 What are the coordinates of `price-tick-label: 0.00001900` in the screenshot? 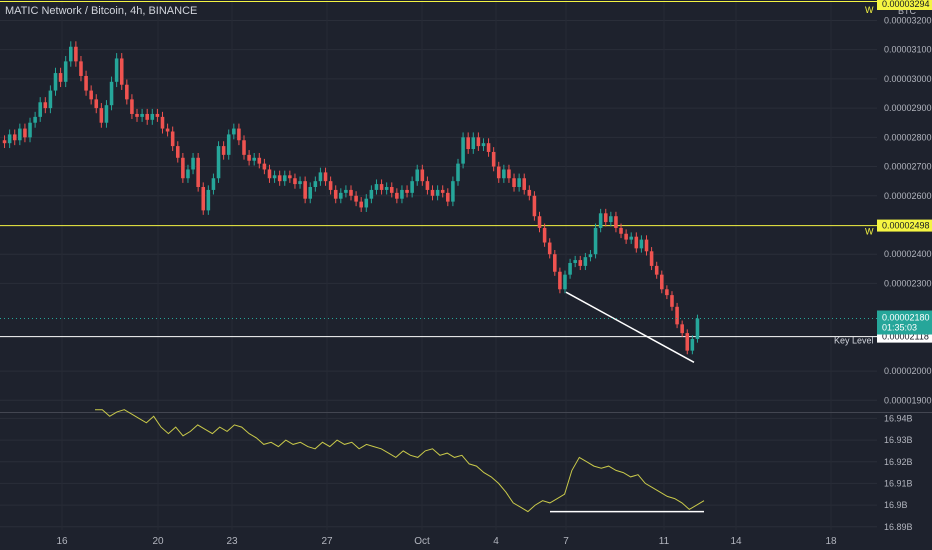 It's located at (908, 400).